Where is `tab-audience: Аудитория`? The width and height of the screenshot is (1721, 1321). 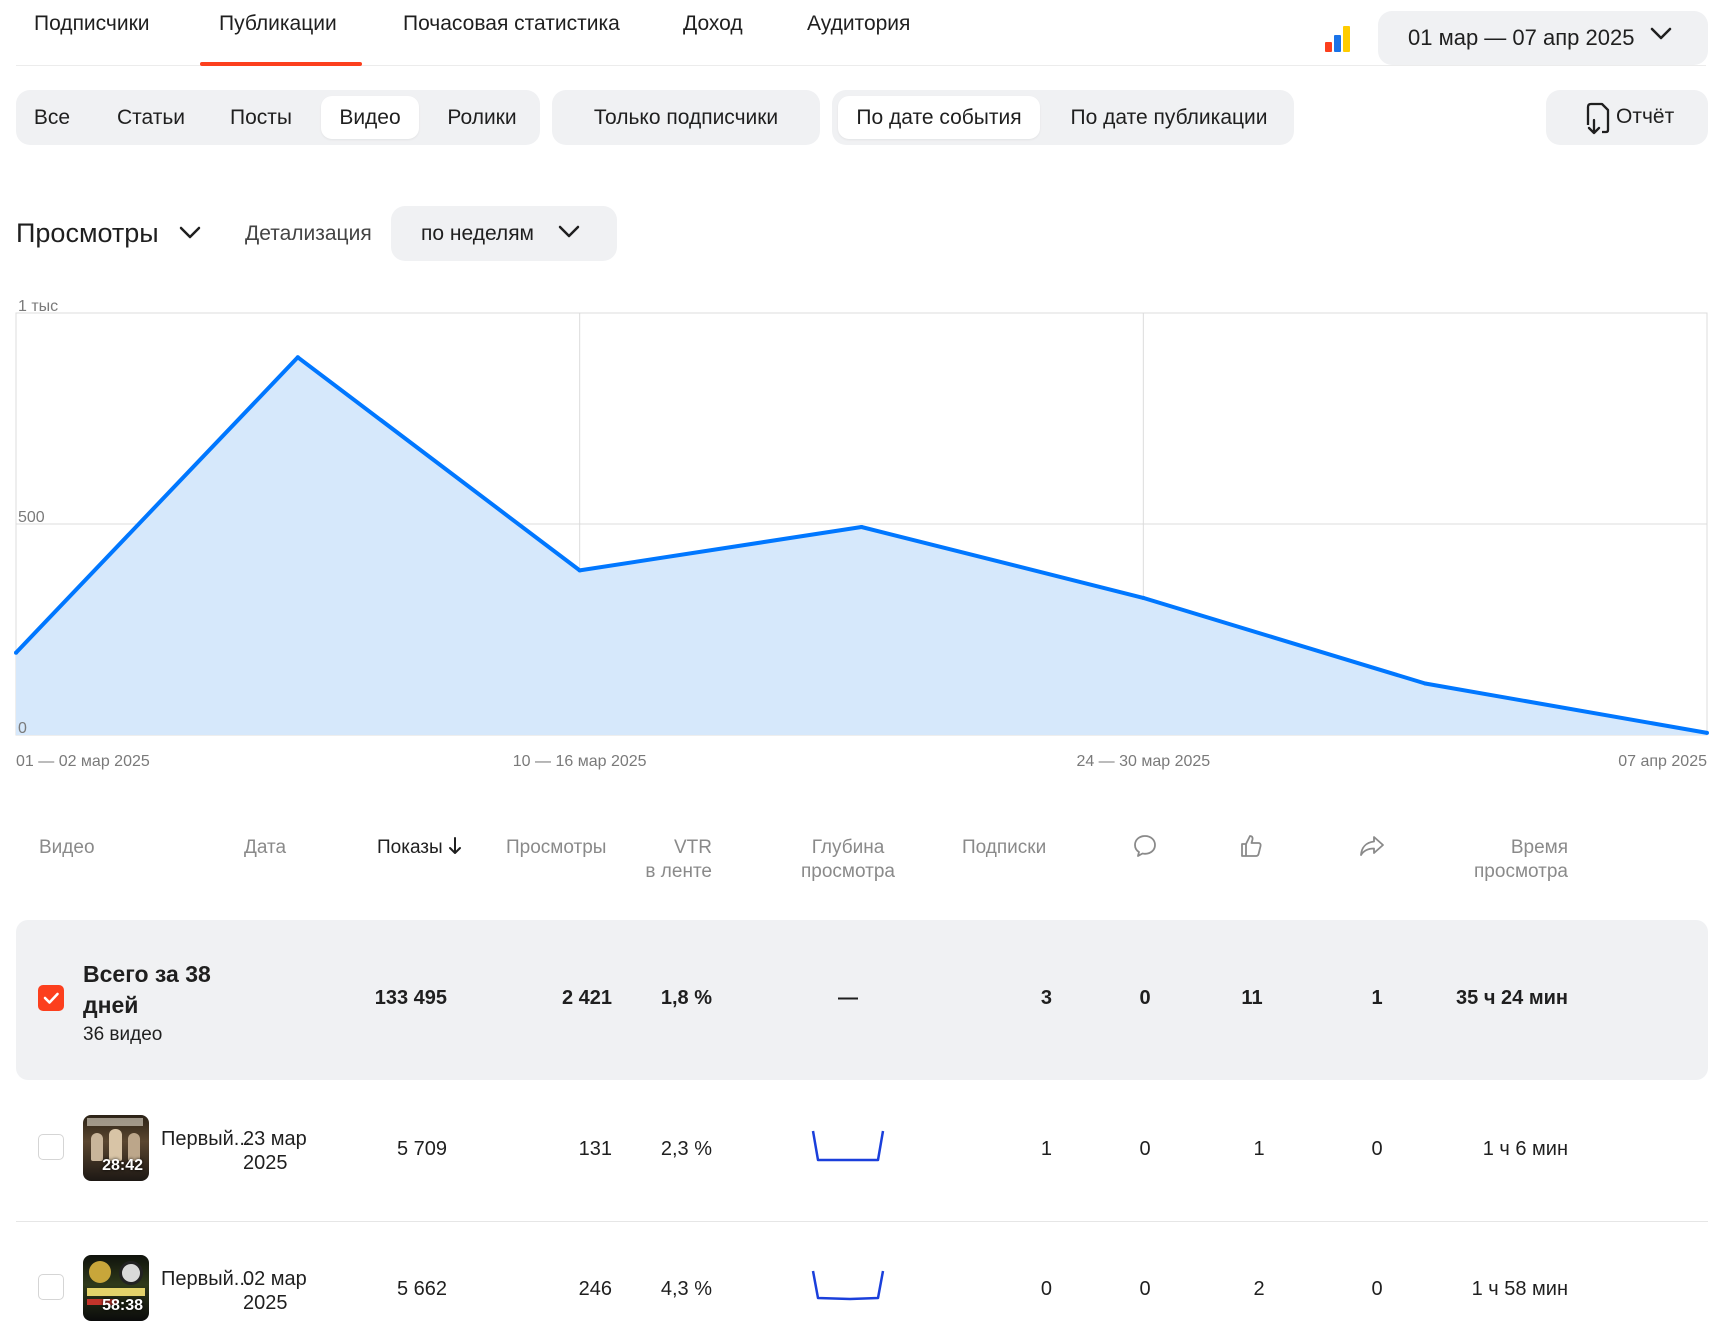
tab-audience: Аудитория is located at coordinates (859, 23).